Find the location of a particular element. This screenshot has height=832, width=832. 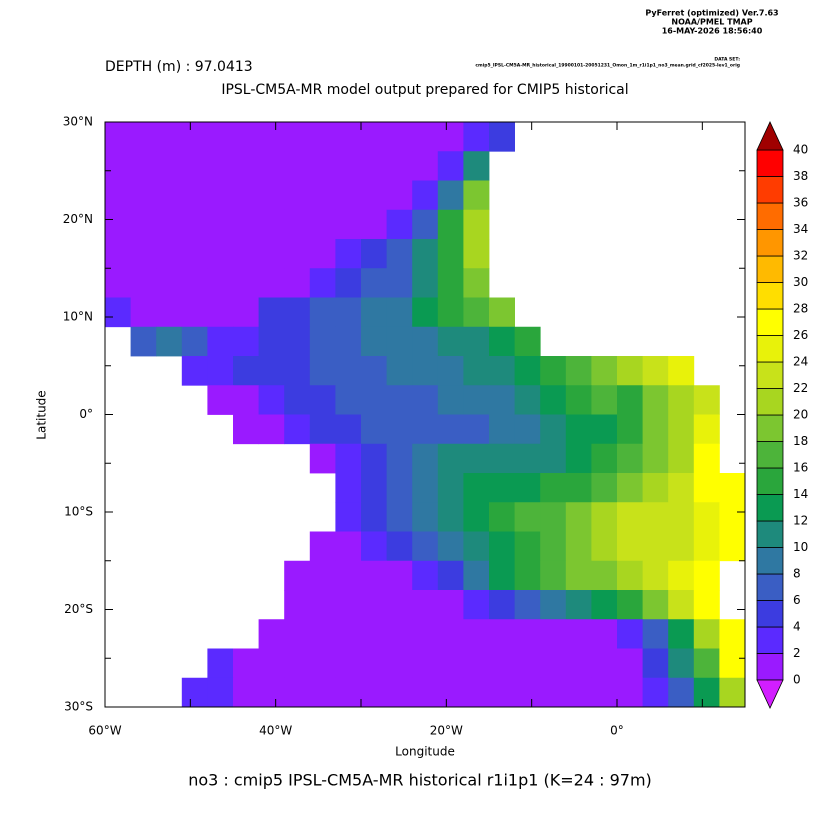

colorbar-label: 12 is located at coordinates (800, 521).